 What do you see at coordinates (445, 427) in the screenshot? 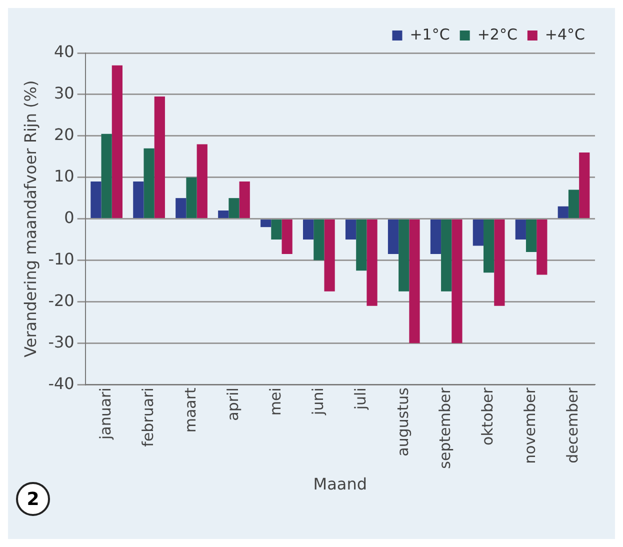
I see `x-tick-label: september` at bounding box center [445, 427].